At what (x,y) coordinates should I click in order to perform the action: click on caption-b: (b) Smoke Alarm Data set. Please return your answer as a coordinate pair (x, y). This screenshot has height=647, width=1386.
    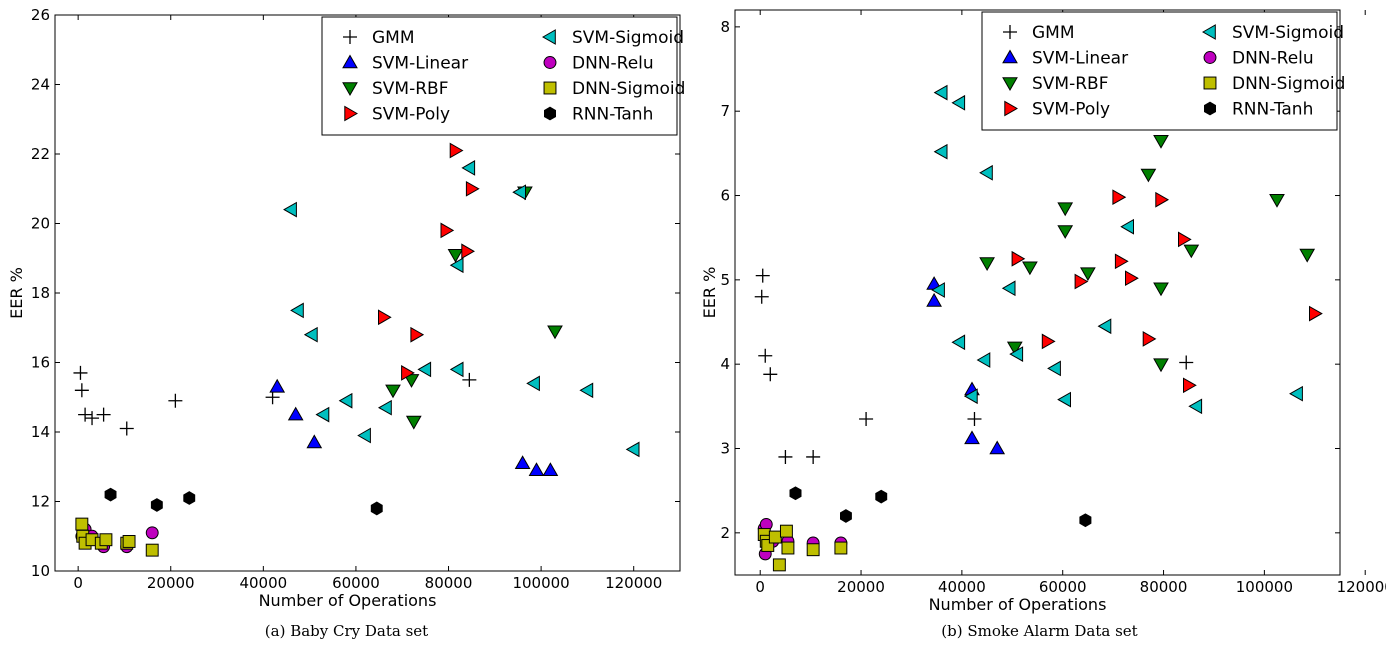
    Looking at the image, I should click on (1039, 631).